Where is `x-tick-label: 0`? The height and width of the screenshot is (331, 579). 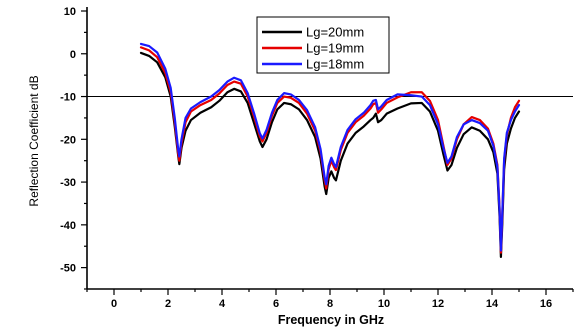 x-tick-label: 0 is located at coordinates (114, 304).